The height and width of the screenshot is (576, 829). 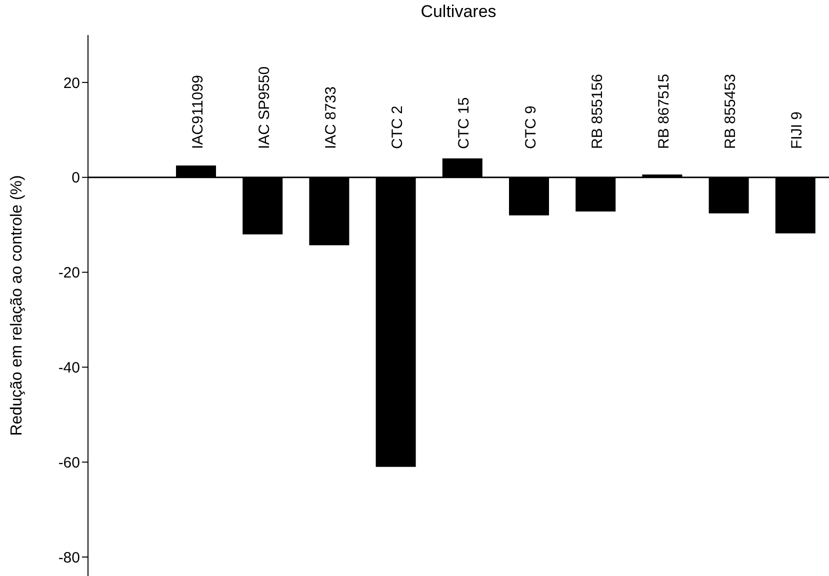 I want to click on x-tick-label: IAC SP9550, so click(x=264, y=107).